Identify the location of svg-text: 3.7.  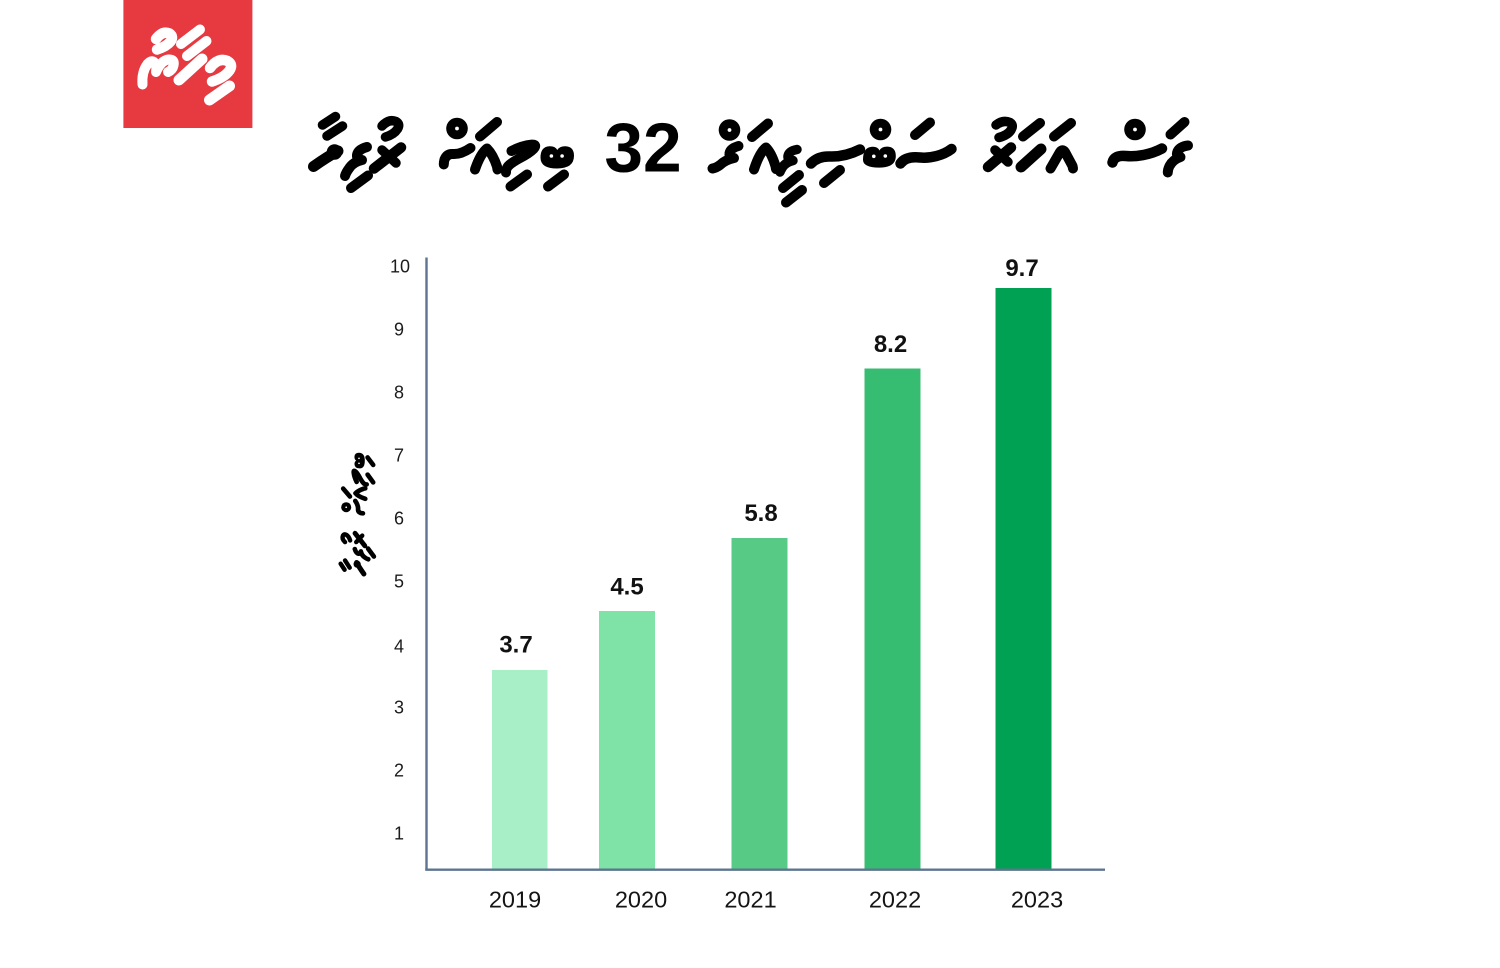
(515, 645).